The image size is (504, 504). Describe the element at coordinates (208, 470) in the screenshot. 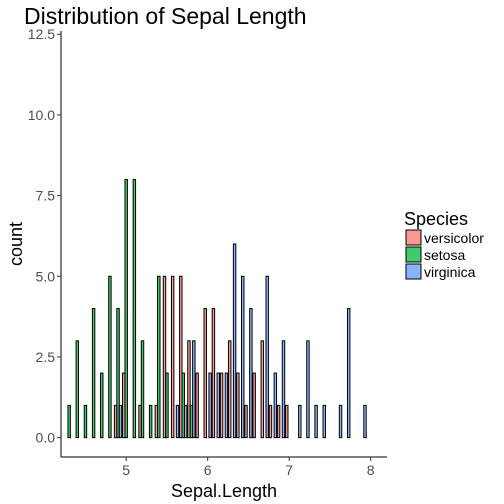

I see `x-tick-label-1: 6` at that location.